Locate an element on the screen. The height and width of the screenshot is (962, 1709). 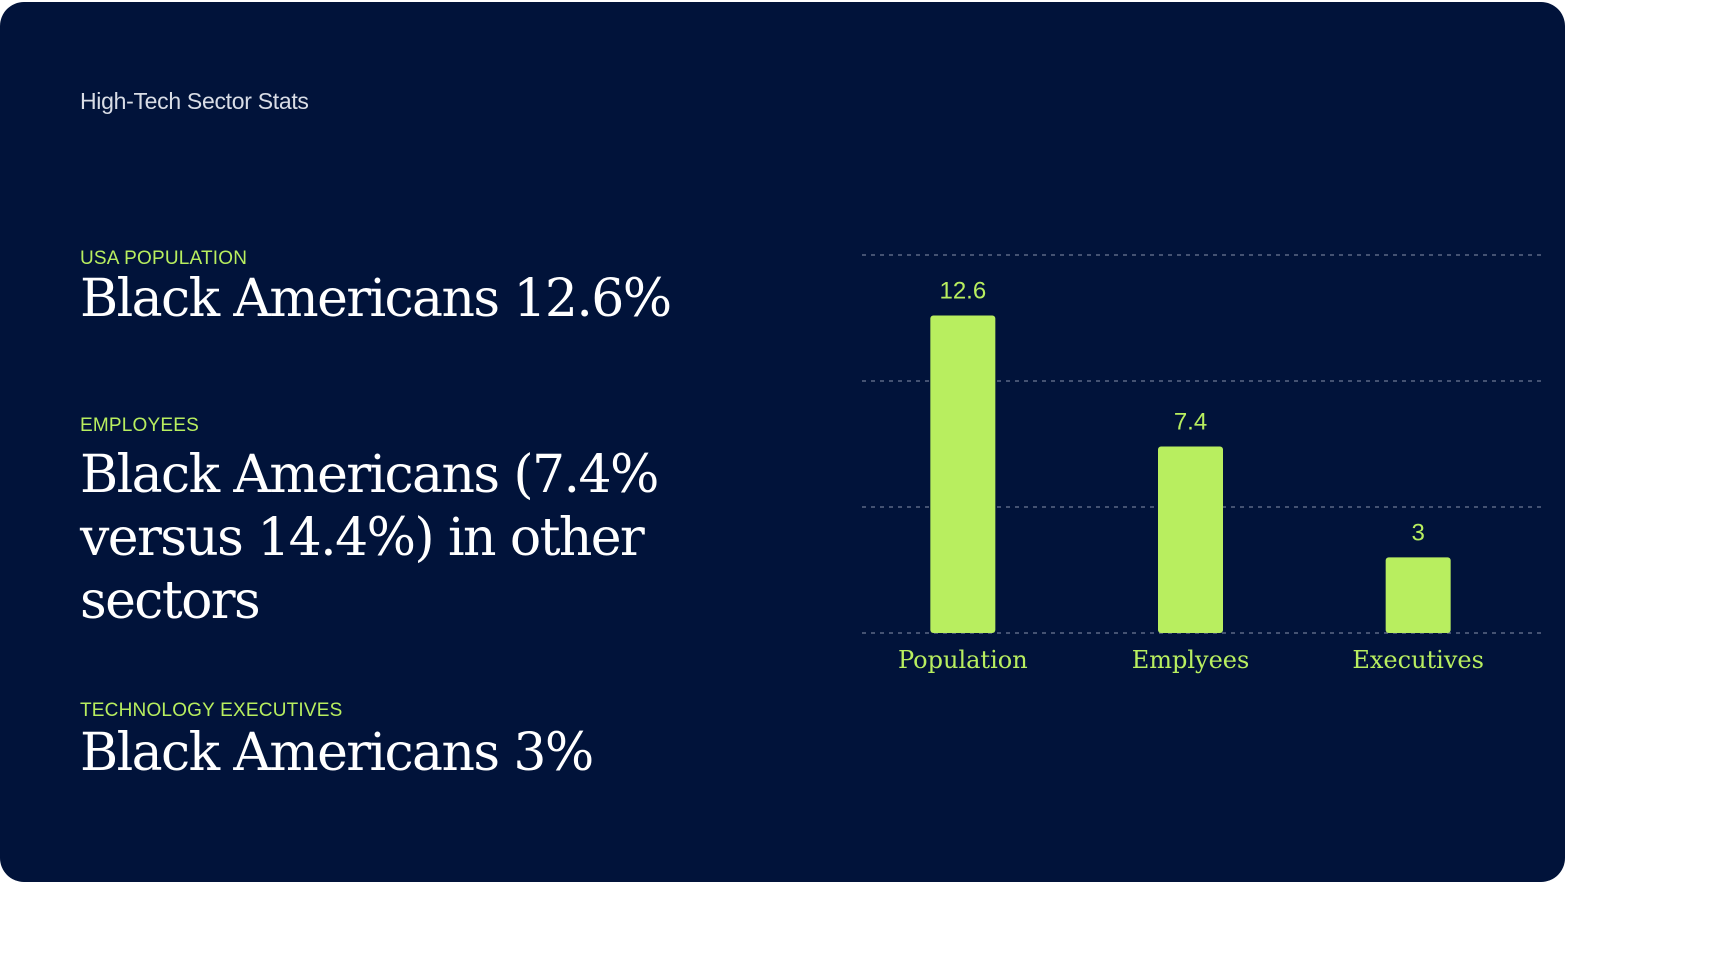
data-label: 12.6 is located at coordinates (962, 290).